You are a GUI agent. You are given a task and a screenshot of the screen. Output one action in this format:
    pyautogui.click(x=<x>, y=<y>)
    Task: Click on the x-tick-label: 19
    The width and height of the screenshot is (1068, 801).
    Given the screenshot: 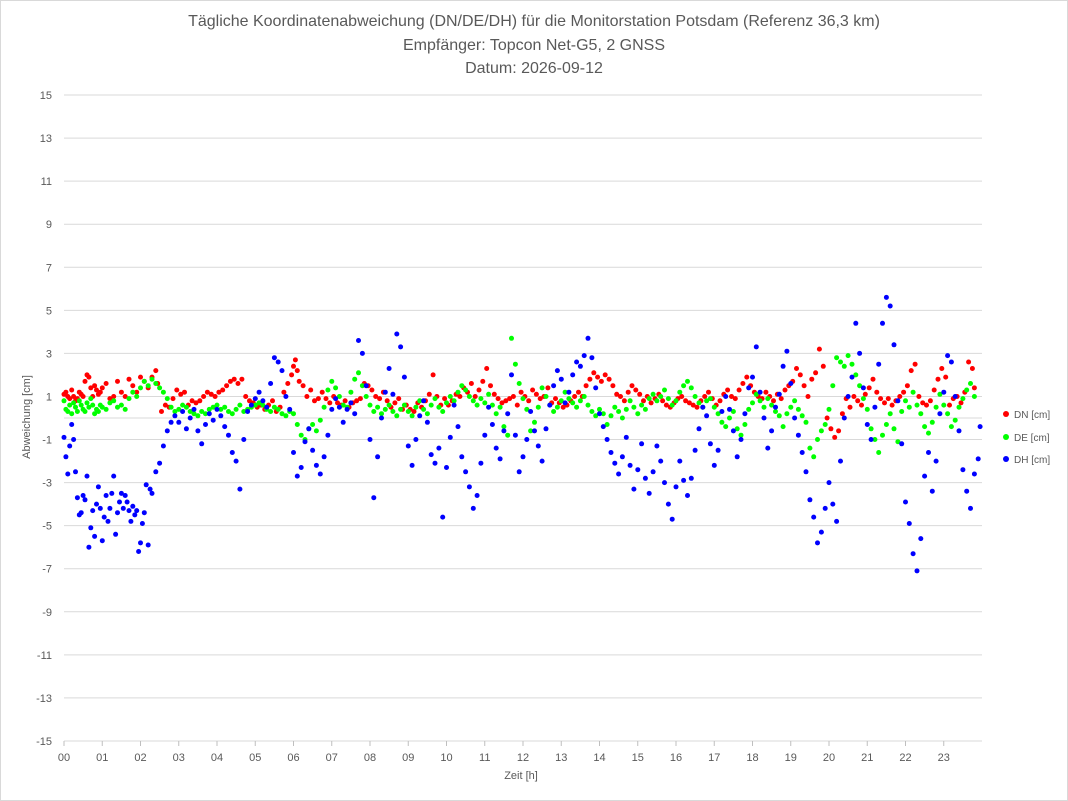 What is the action you would take?
    pyautogui.click(x=791, y=758)
    